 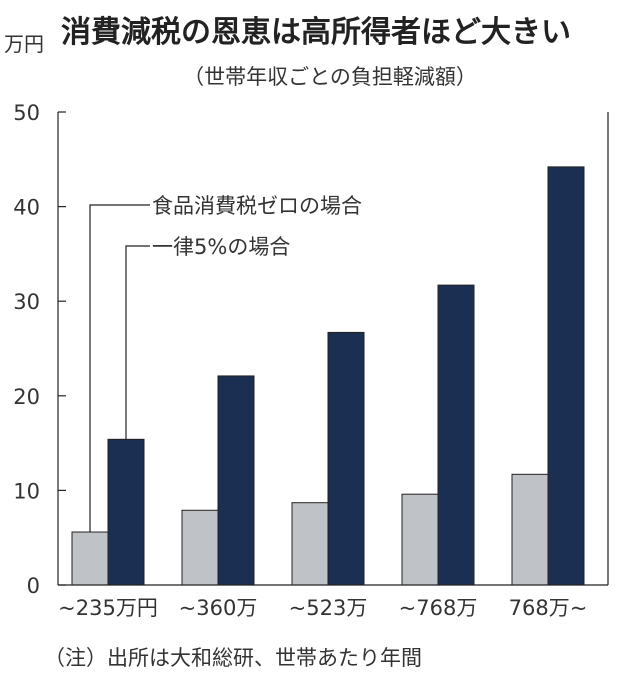 What do you see at coordinates (328, 608) in the screenshot?
I see `x-category-label: ~523万` at bounding box center [328, 608].